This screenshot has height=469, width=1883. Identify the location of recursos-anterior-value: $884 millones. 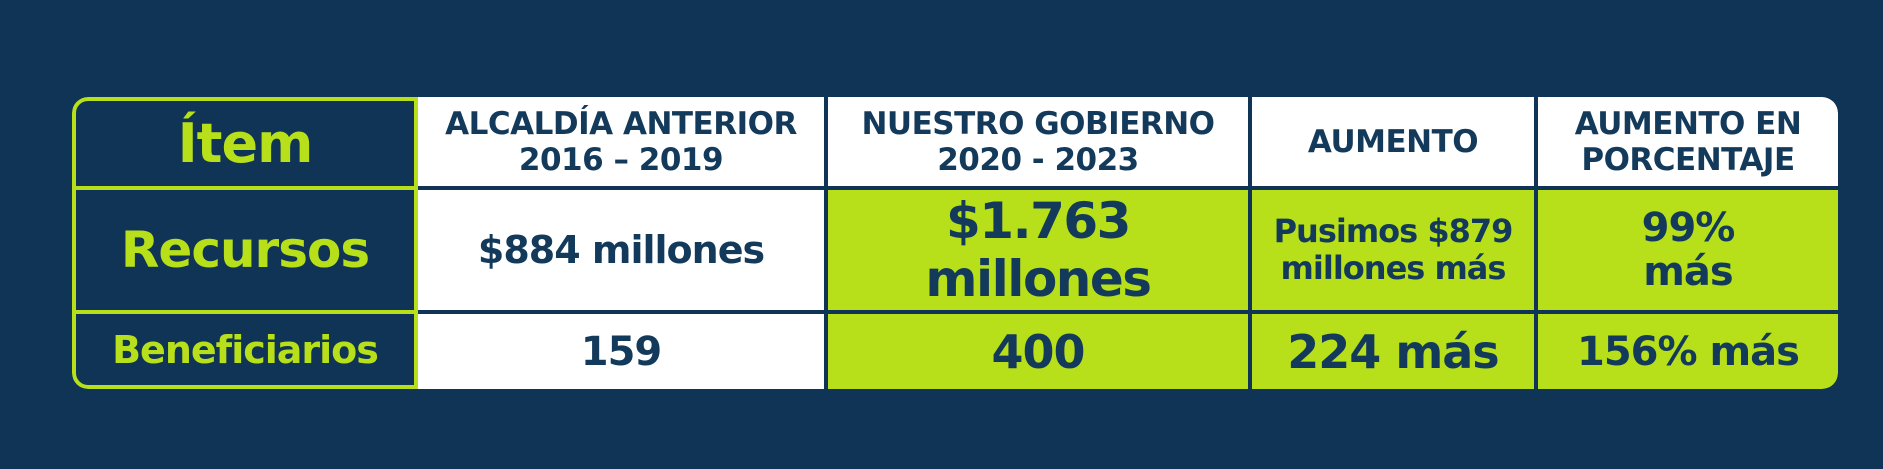
(621, 250).